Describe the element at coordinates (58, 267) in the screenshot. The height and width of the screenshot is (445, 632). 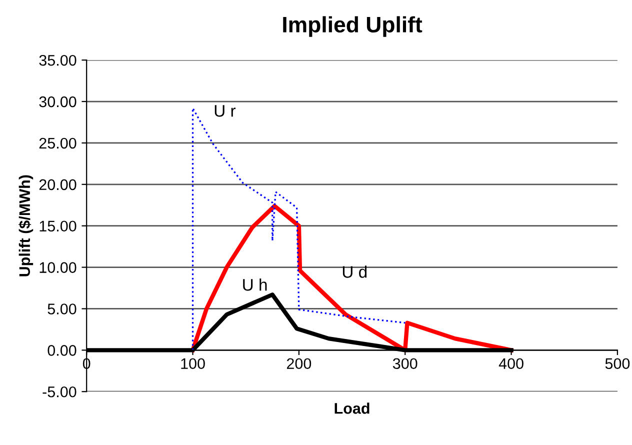
I see `y-tick-label: 10.00` at that location.